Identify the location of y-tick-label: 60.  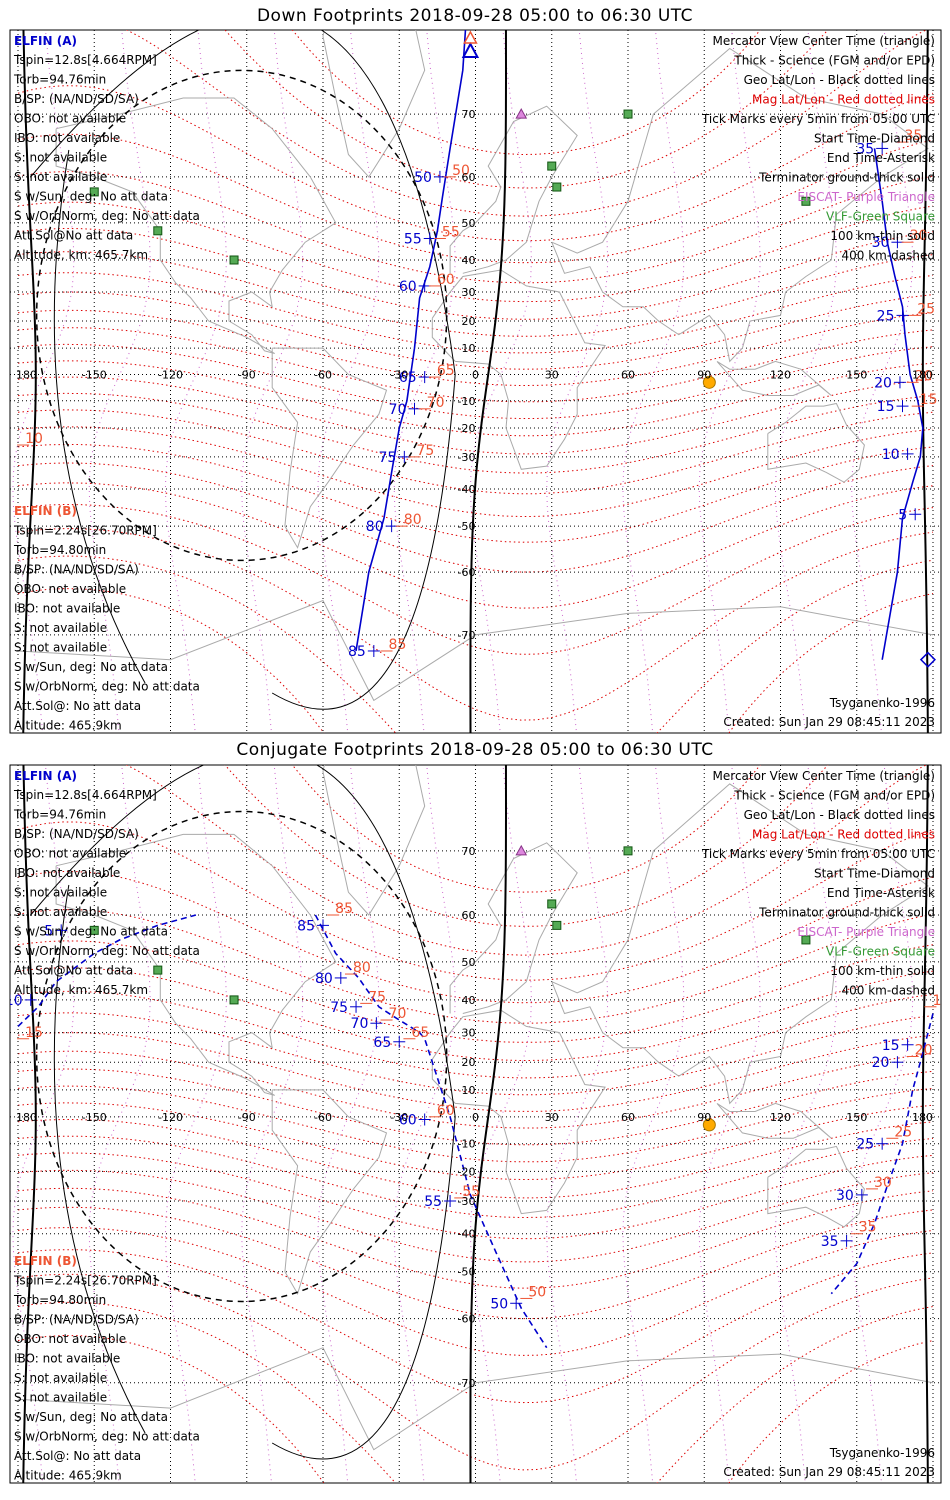
(469, 177).